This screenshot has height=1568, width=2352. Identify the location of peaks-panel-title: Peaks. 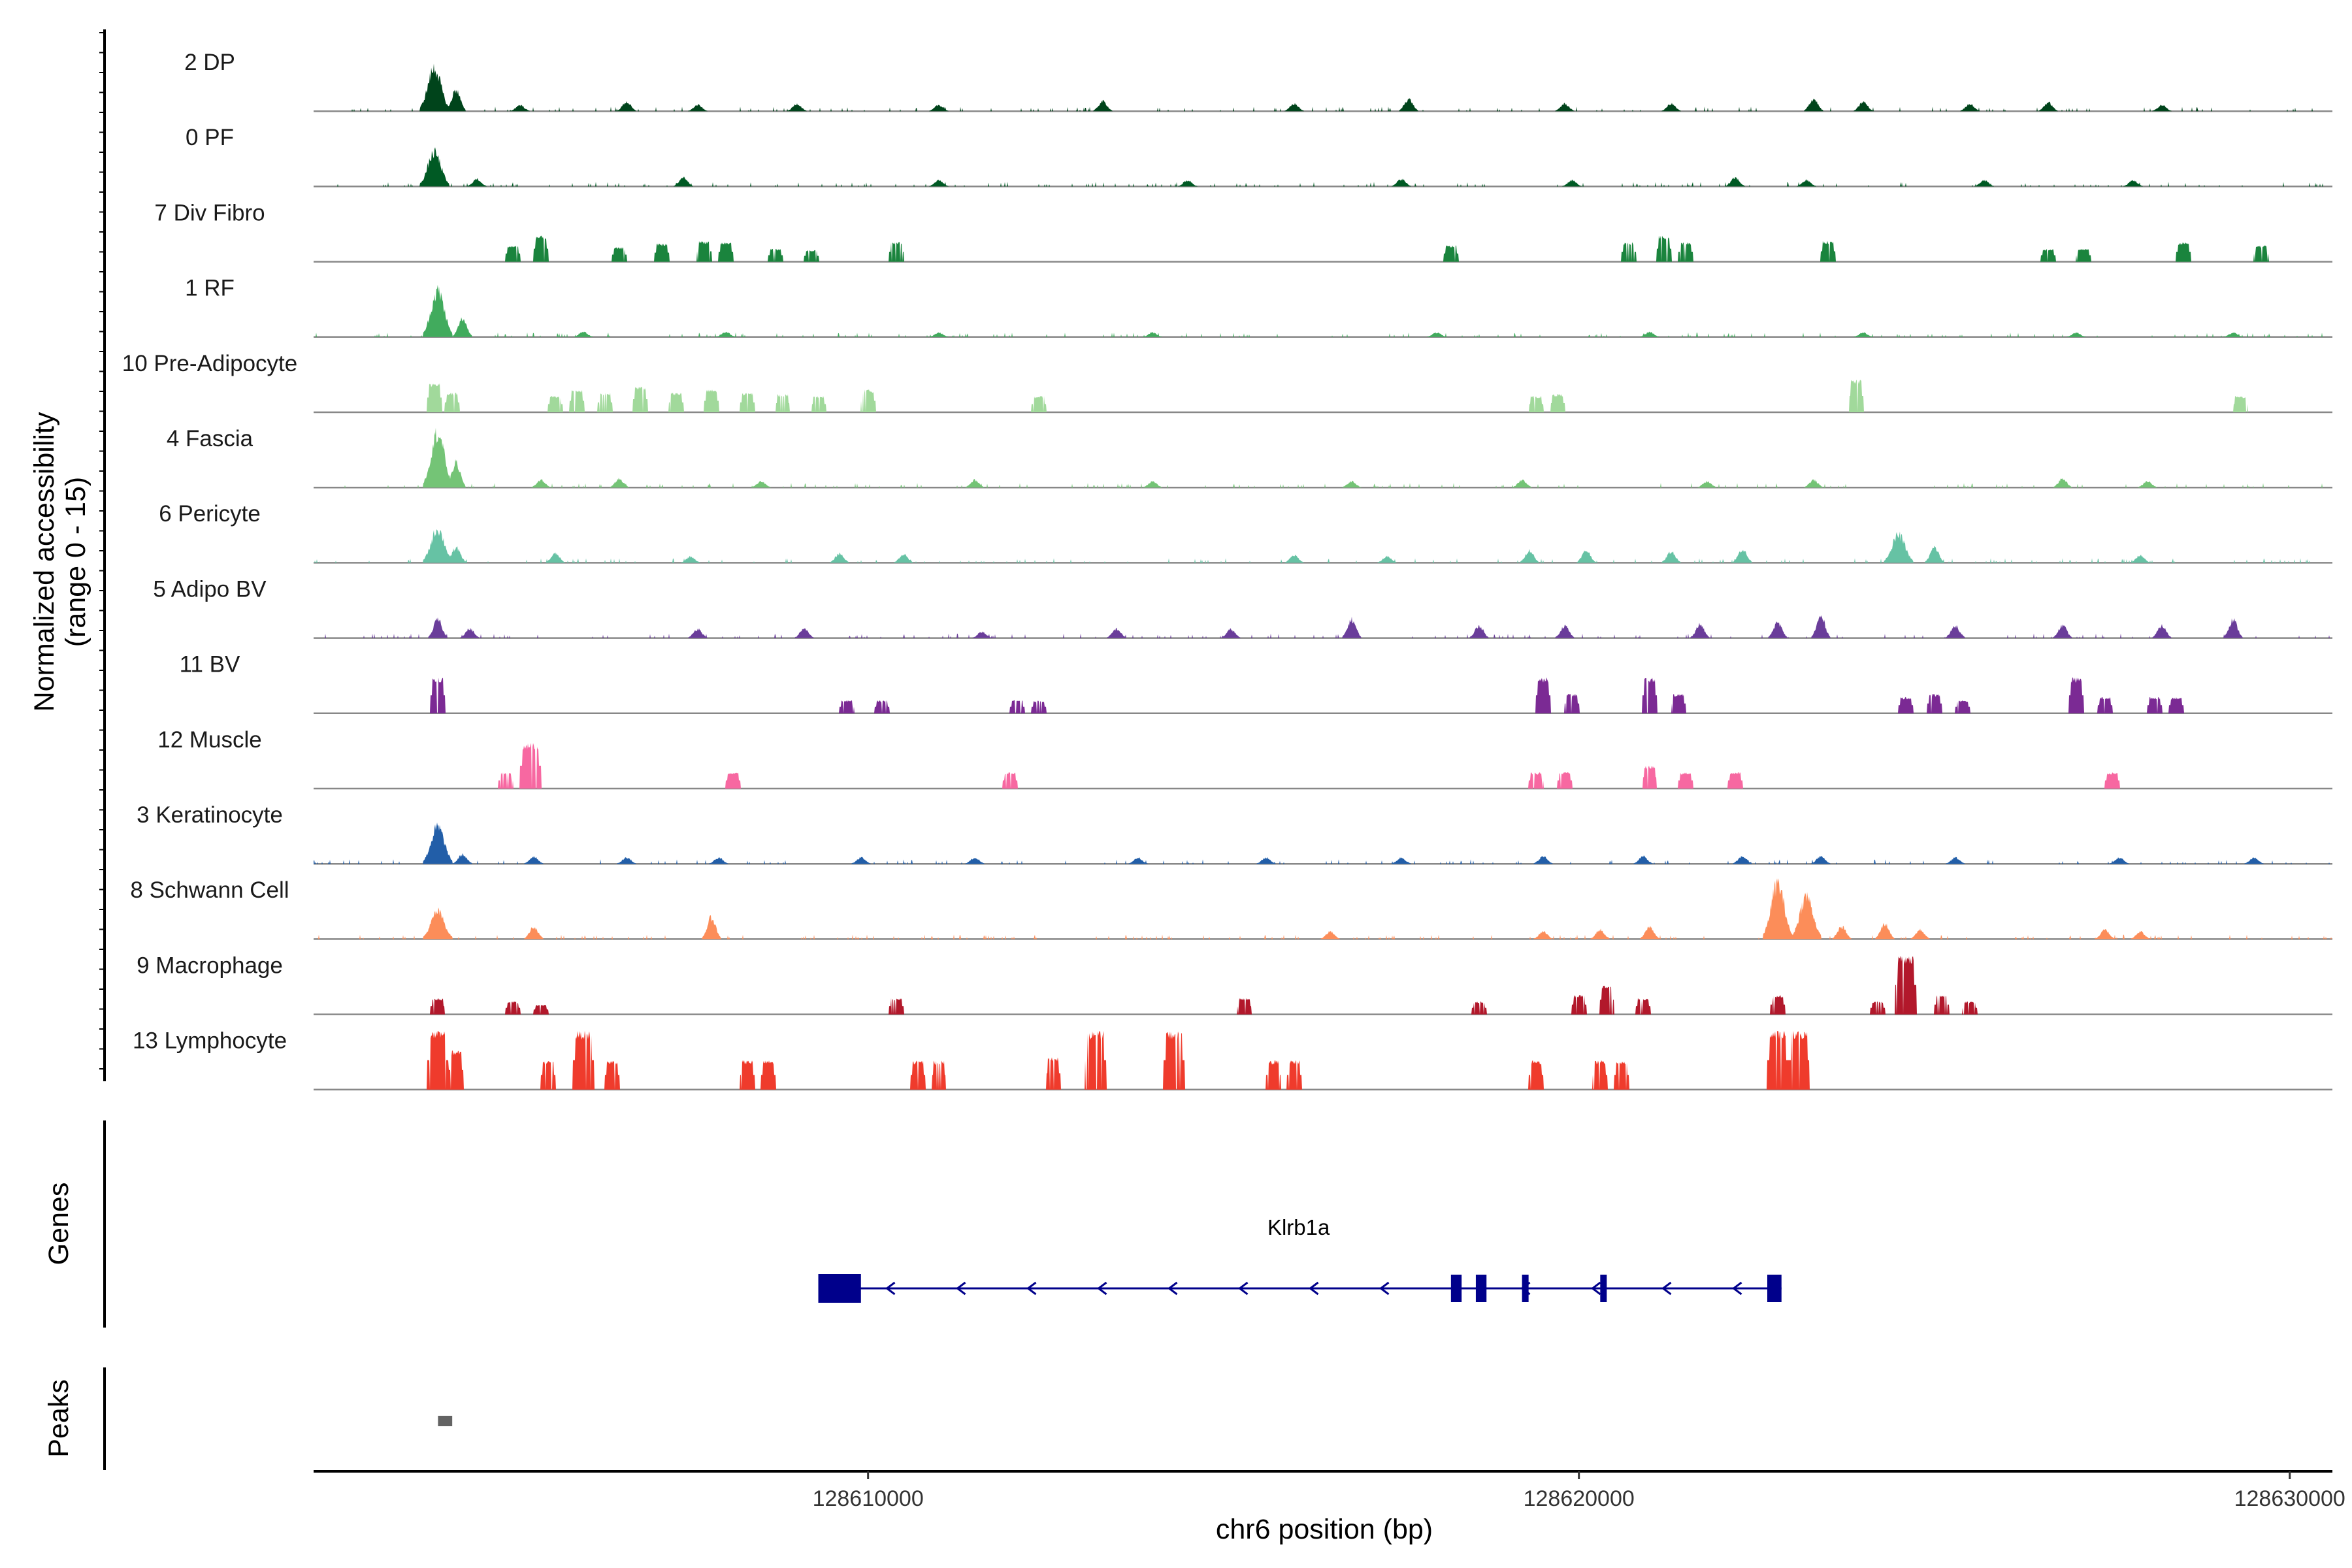
(58, 1418).